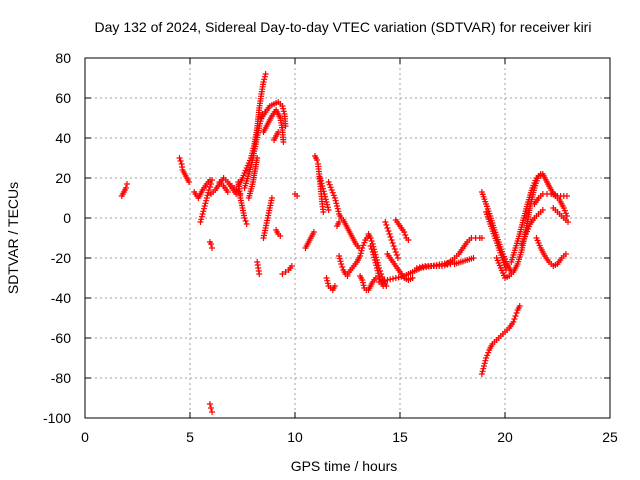  What do you see at coordinates (63, 178) in the screenshot?
I see `y-tick-label: 20` at bounding box center [63, 178].